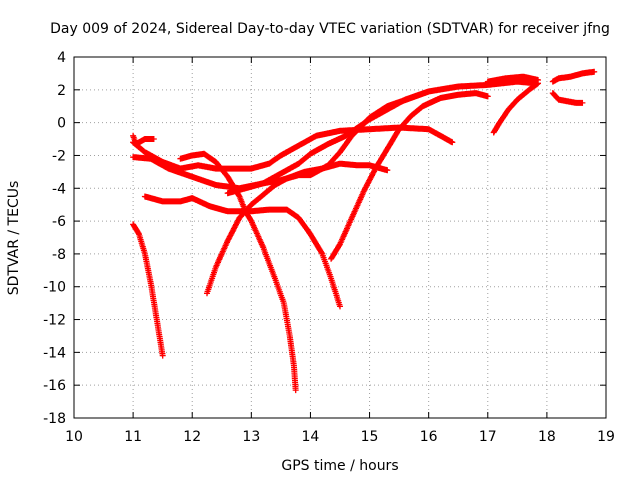  I want to click on x-tick-label: 18, so click(547, 437).